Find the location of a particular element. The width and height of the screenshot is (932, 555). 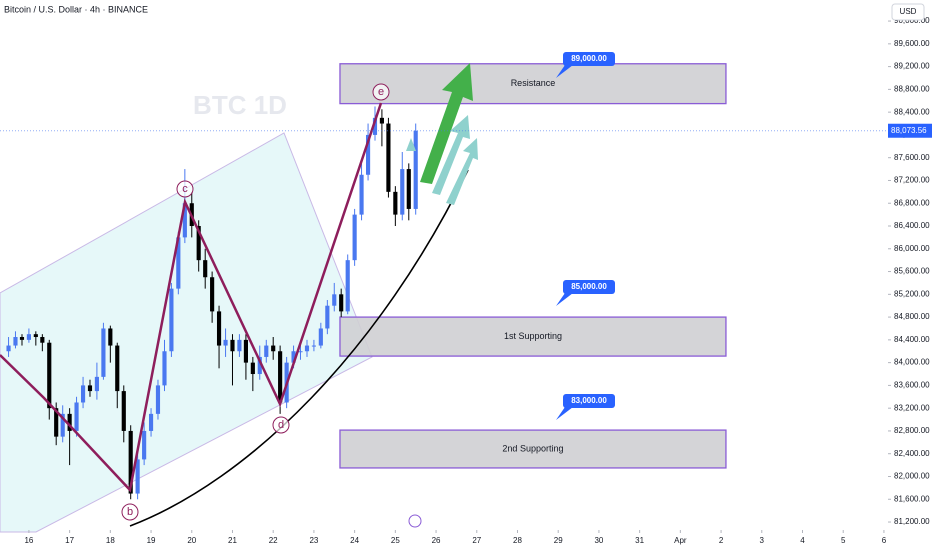

y-tick-label: 90,000.00 is located at coordinates (912, 20).